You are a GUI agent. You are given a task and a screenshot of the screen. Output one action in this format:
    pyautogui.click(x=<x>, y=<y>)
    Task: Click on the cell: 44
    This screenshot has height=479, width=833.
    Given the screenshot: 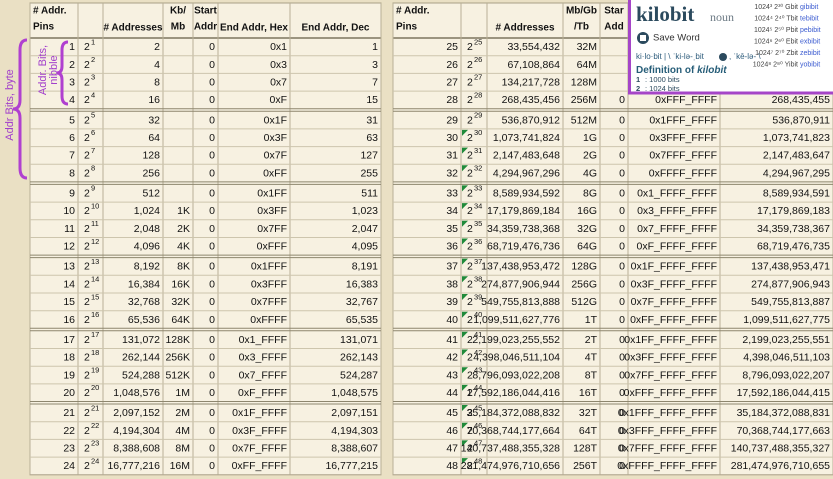 What is the action you would take?
    pyautogui.click(x=452, y=393)
    